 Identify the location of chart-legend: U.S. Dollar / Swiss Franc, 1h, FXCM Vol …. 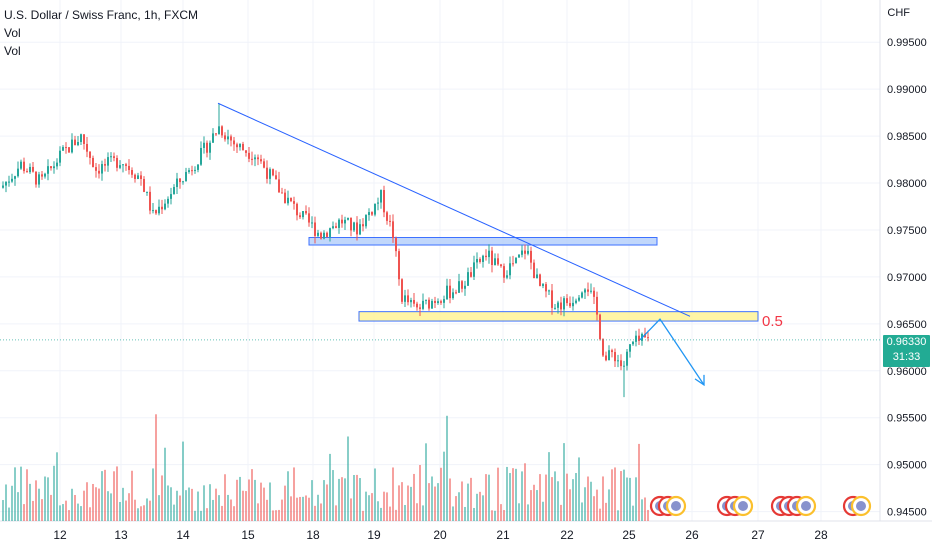
(101, 33).